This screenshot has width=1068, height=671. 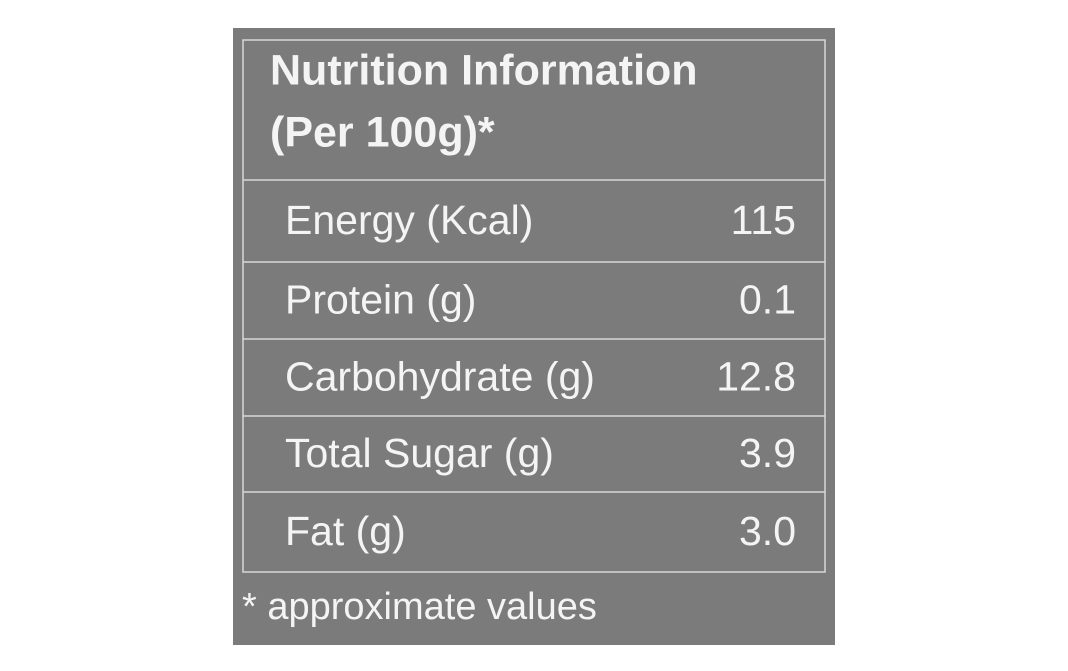 What do you see at coordinates (767, 531) in the screenshot?
I see `nutrient-value: 3.0` at bounding box center [767, 531].